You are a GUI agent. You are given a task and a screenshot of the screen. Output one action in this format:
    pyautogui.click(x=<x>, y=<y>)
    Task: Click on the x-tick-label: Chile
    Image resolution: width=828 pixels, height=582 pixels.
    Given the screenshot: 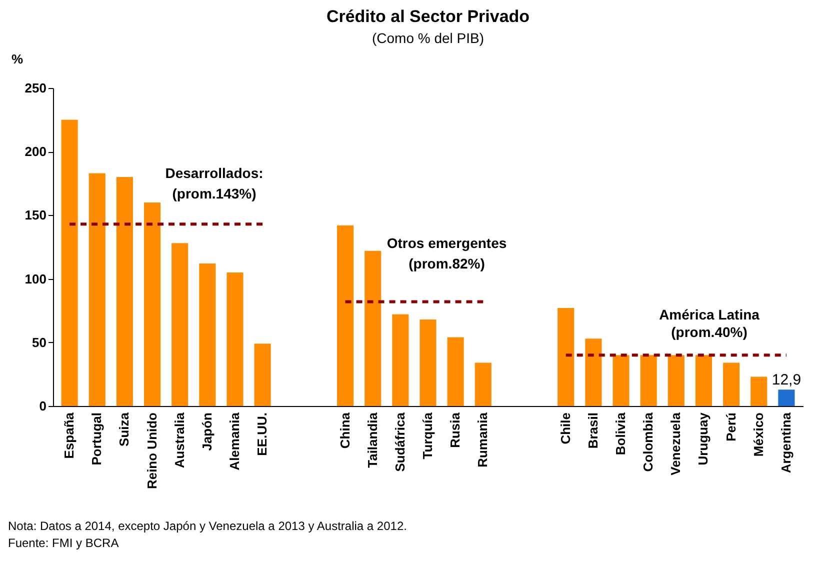 What is the action you would take?
    pyautogui.click(x=565, y=428)
    